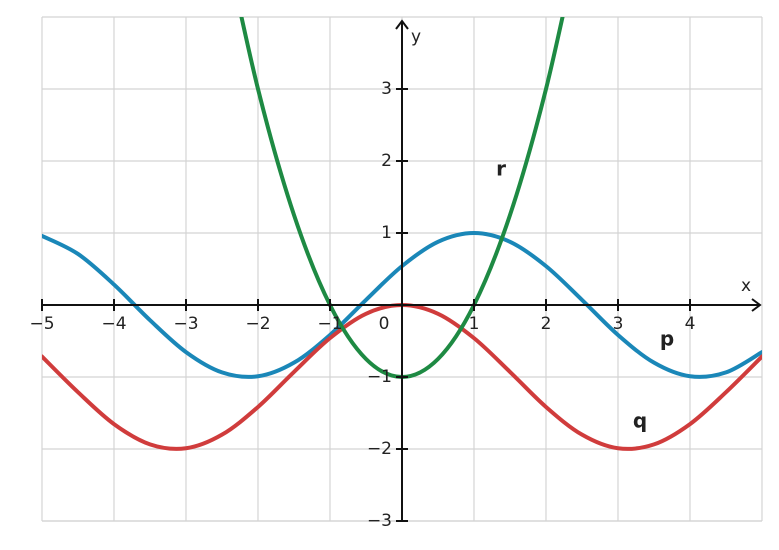 The width and height of the screenshot is (779, 550). I want to click on series-label: p, so click(667, 339).